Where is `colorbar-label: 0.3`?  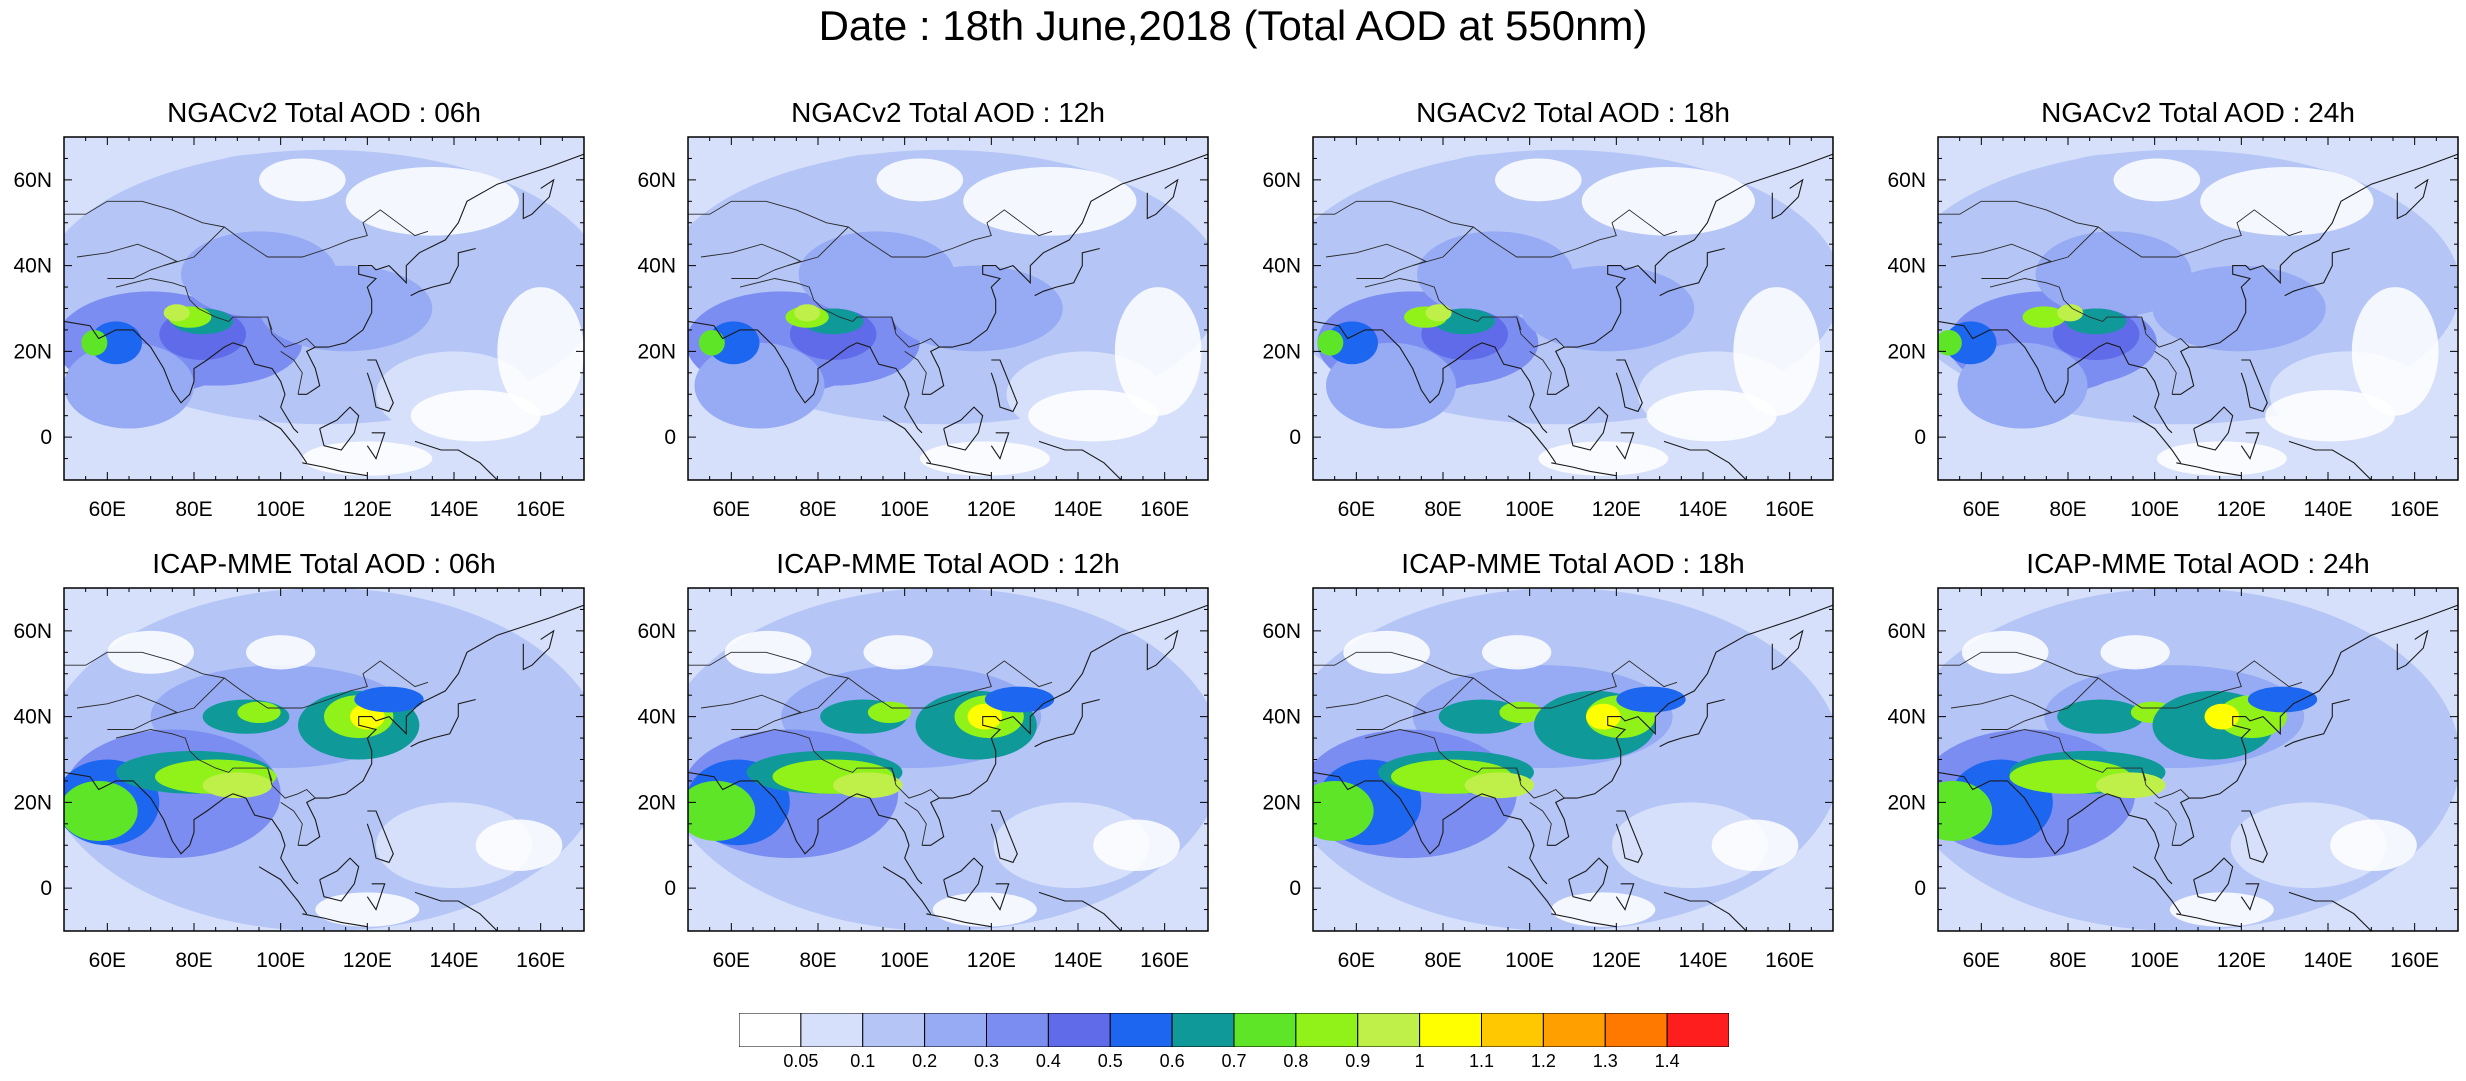 colorbar-label: 0.3 is located at coordinates (986, 1061).